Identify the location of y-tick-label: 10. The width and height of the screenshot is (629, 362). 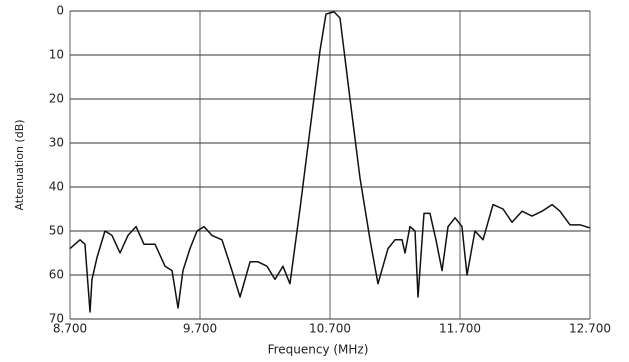
(56, 55).